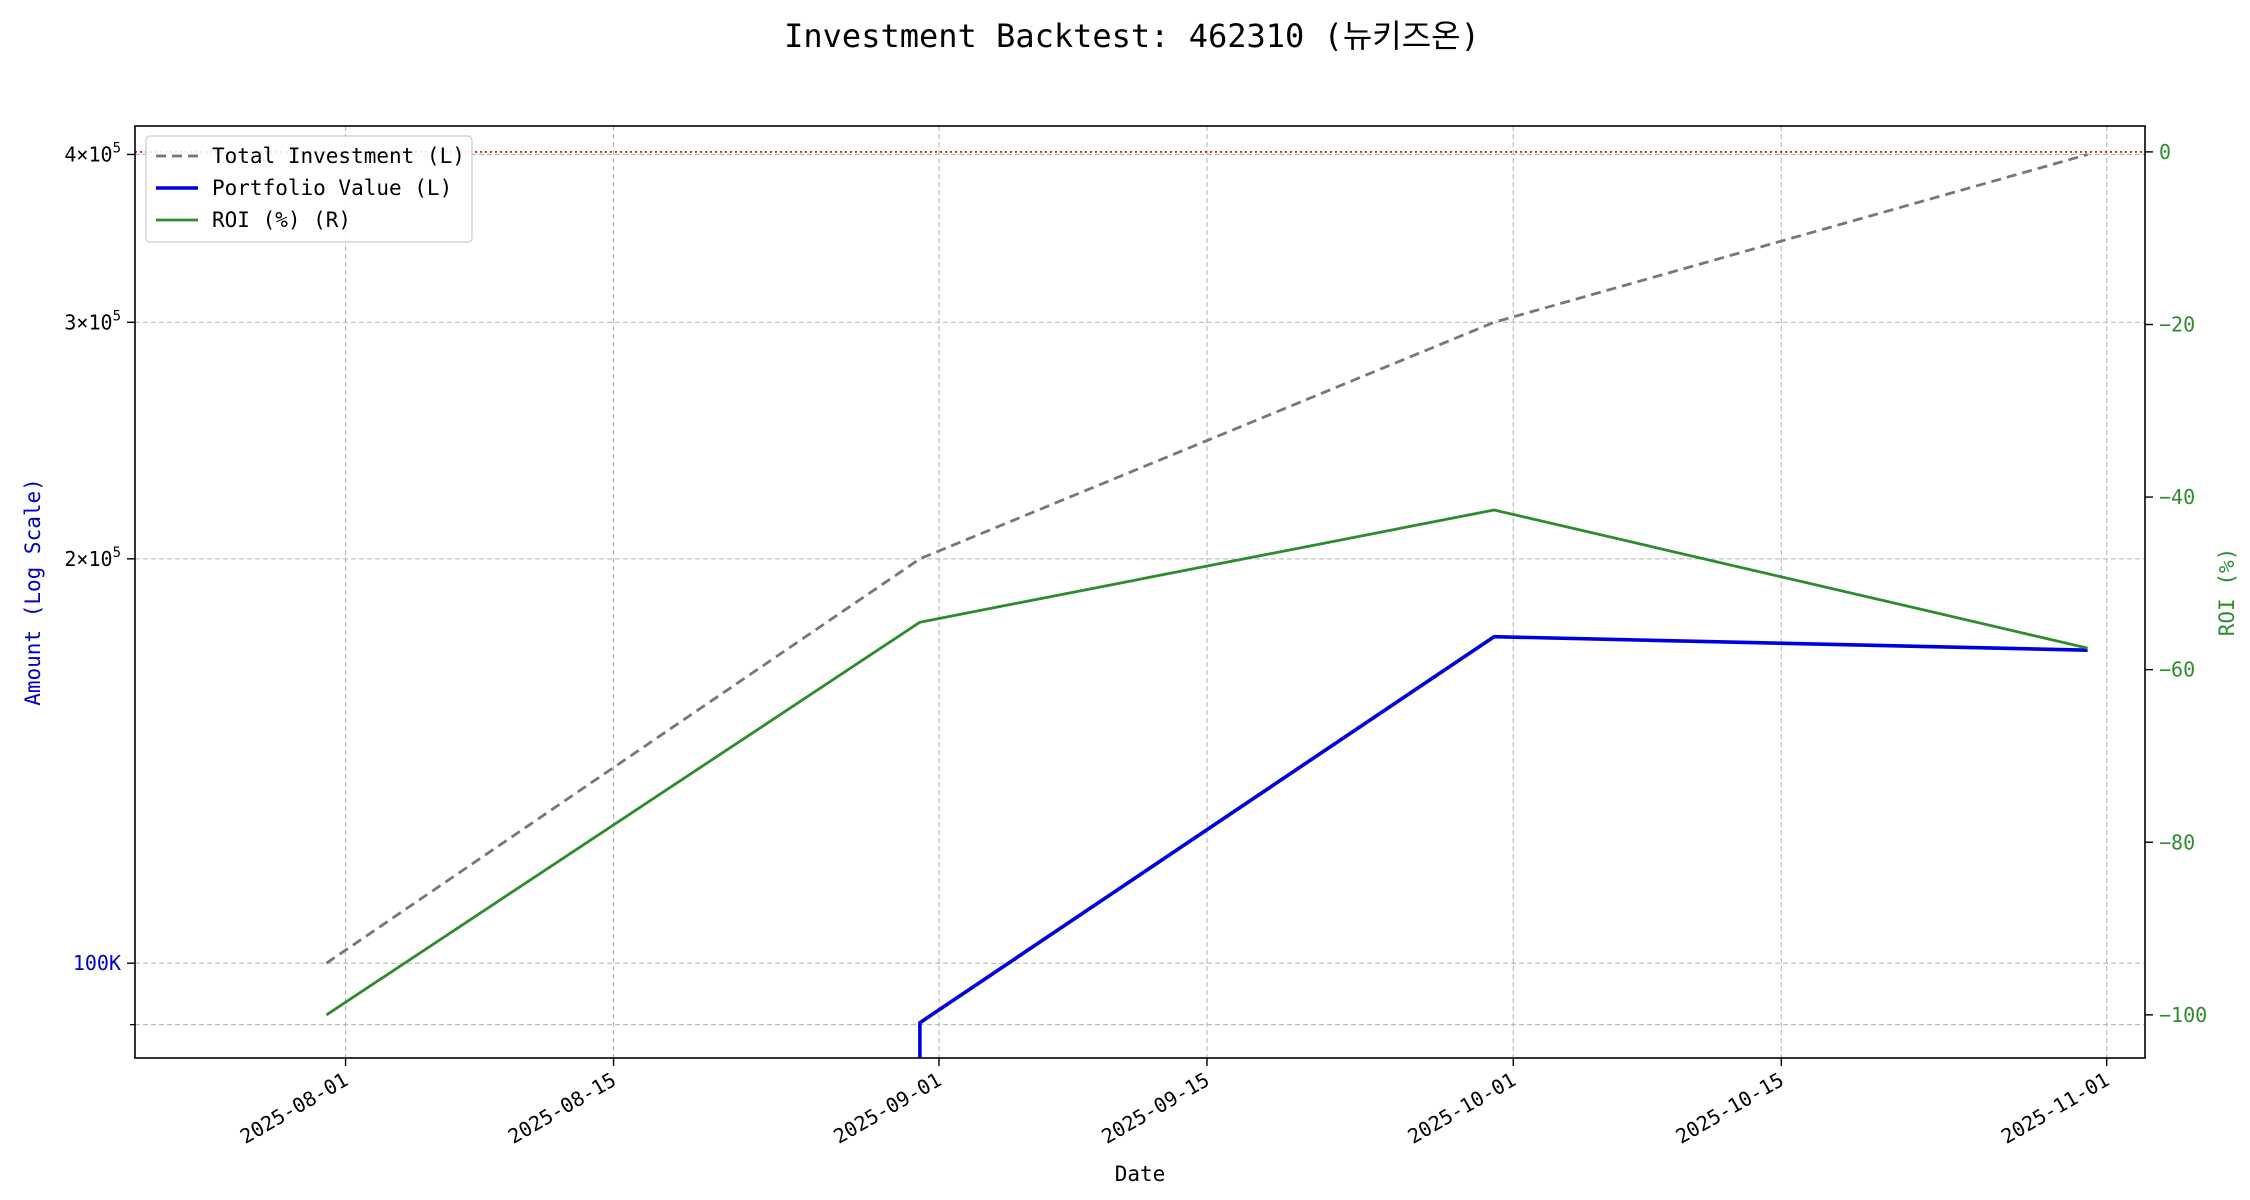 This screenshot has width=2250, height=1200. What do you see at coordinates (294, 1108) in the screenshot?
I see `x-tick-label: 2025-08-01` at bounding box center [294, 1108].